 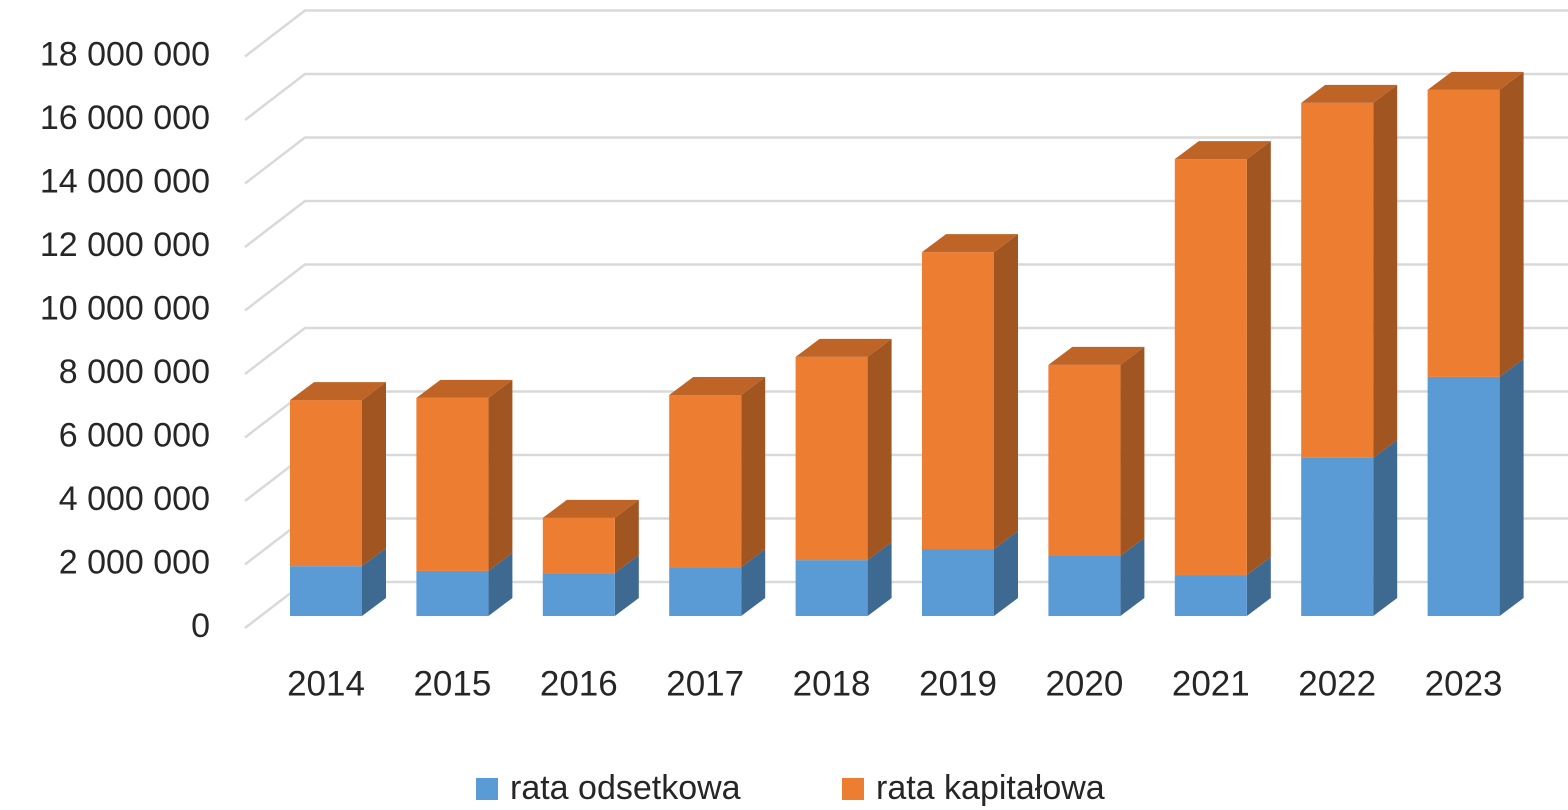 What do you see at coordinates (125, 54) in the screenshot?
I see `y-tick-label: 18 000 000` at bounding box center [125, 54].